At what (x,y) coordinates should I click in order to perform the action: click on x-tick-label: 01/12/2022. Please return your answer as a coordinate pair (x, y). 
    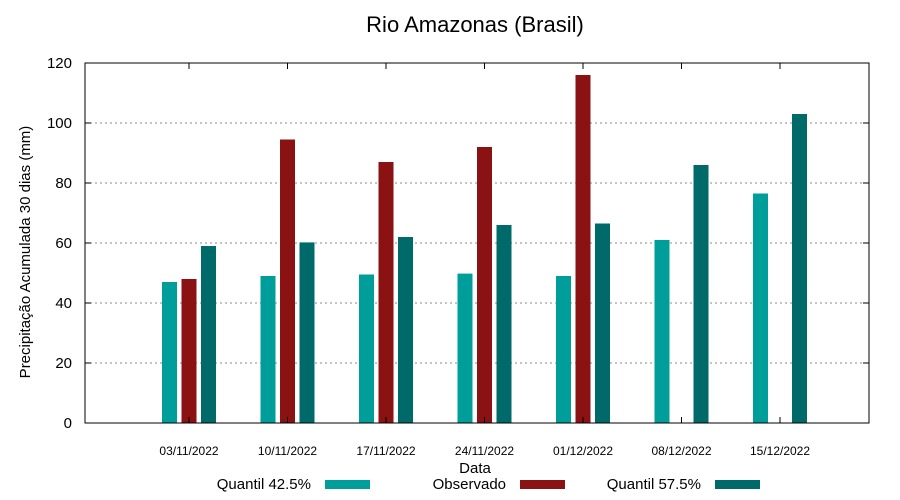
    Looking at the image, I should click on (583, 451).